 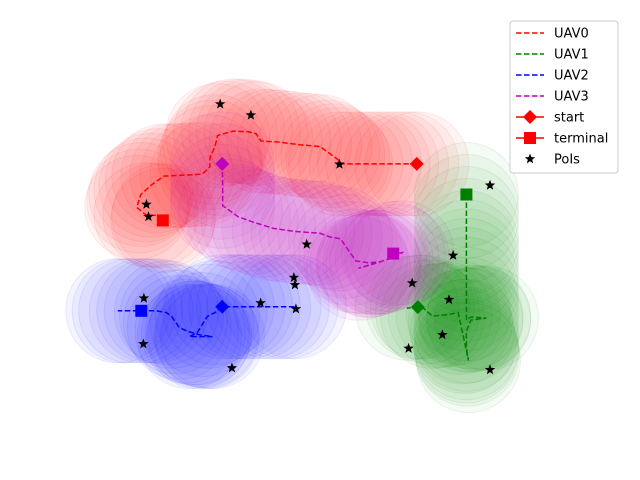 What do you see at coordinates (571, 55) in the screenshot?
I see `legend-label: UAV1` at bounding box center [571, 55].